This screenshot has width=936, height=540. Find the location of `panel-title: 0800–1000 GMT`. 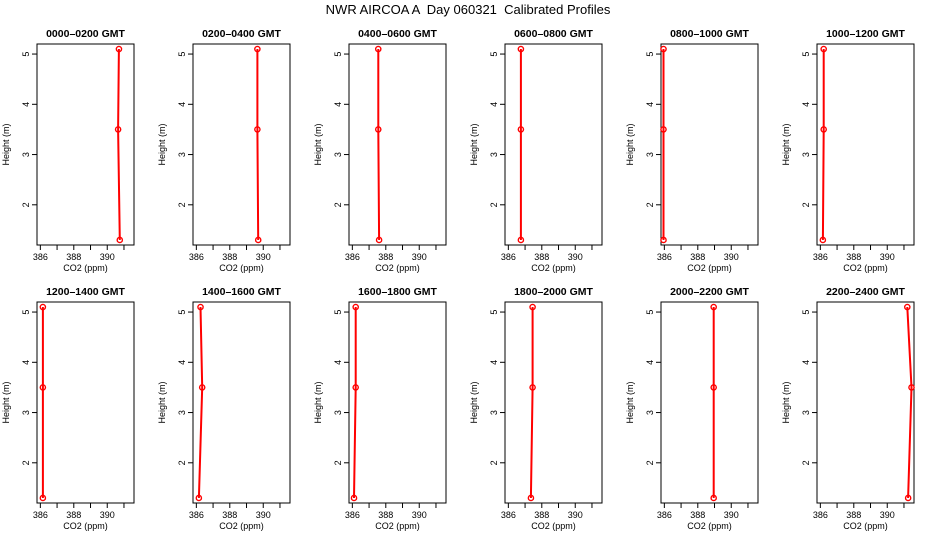

panel-title: 0800–1000 GMT is located at coordinates (709, 34).